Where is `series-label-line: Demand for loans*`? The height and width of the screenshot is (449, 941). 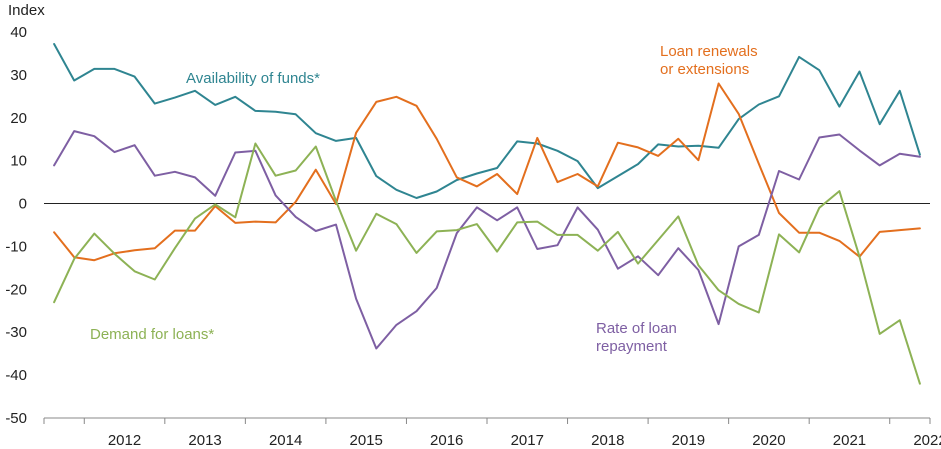 series-label-line: Demand for loans* is located at coordinates (152, 334).